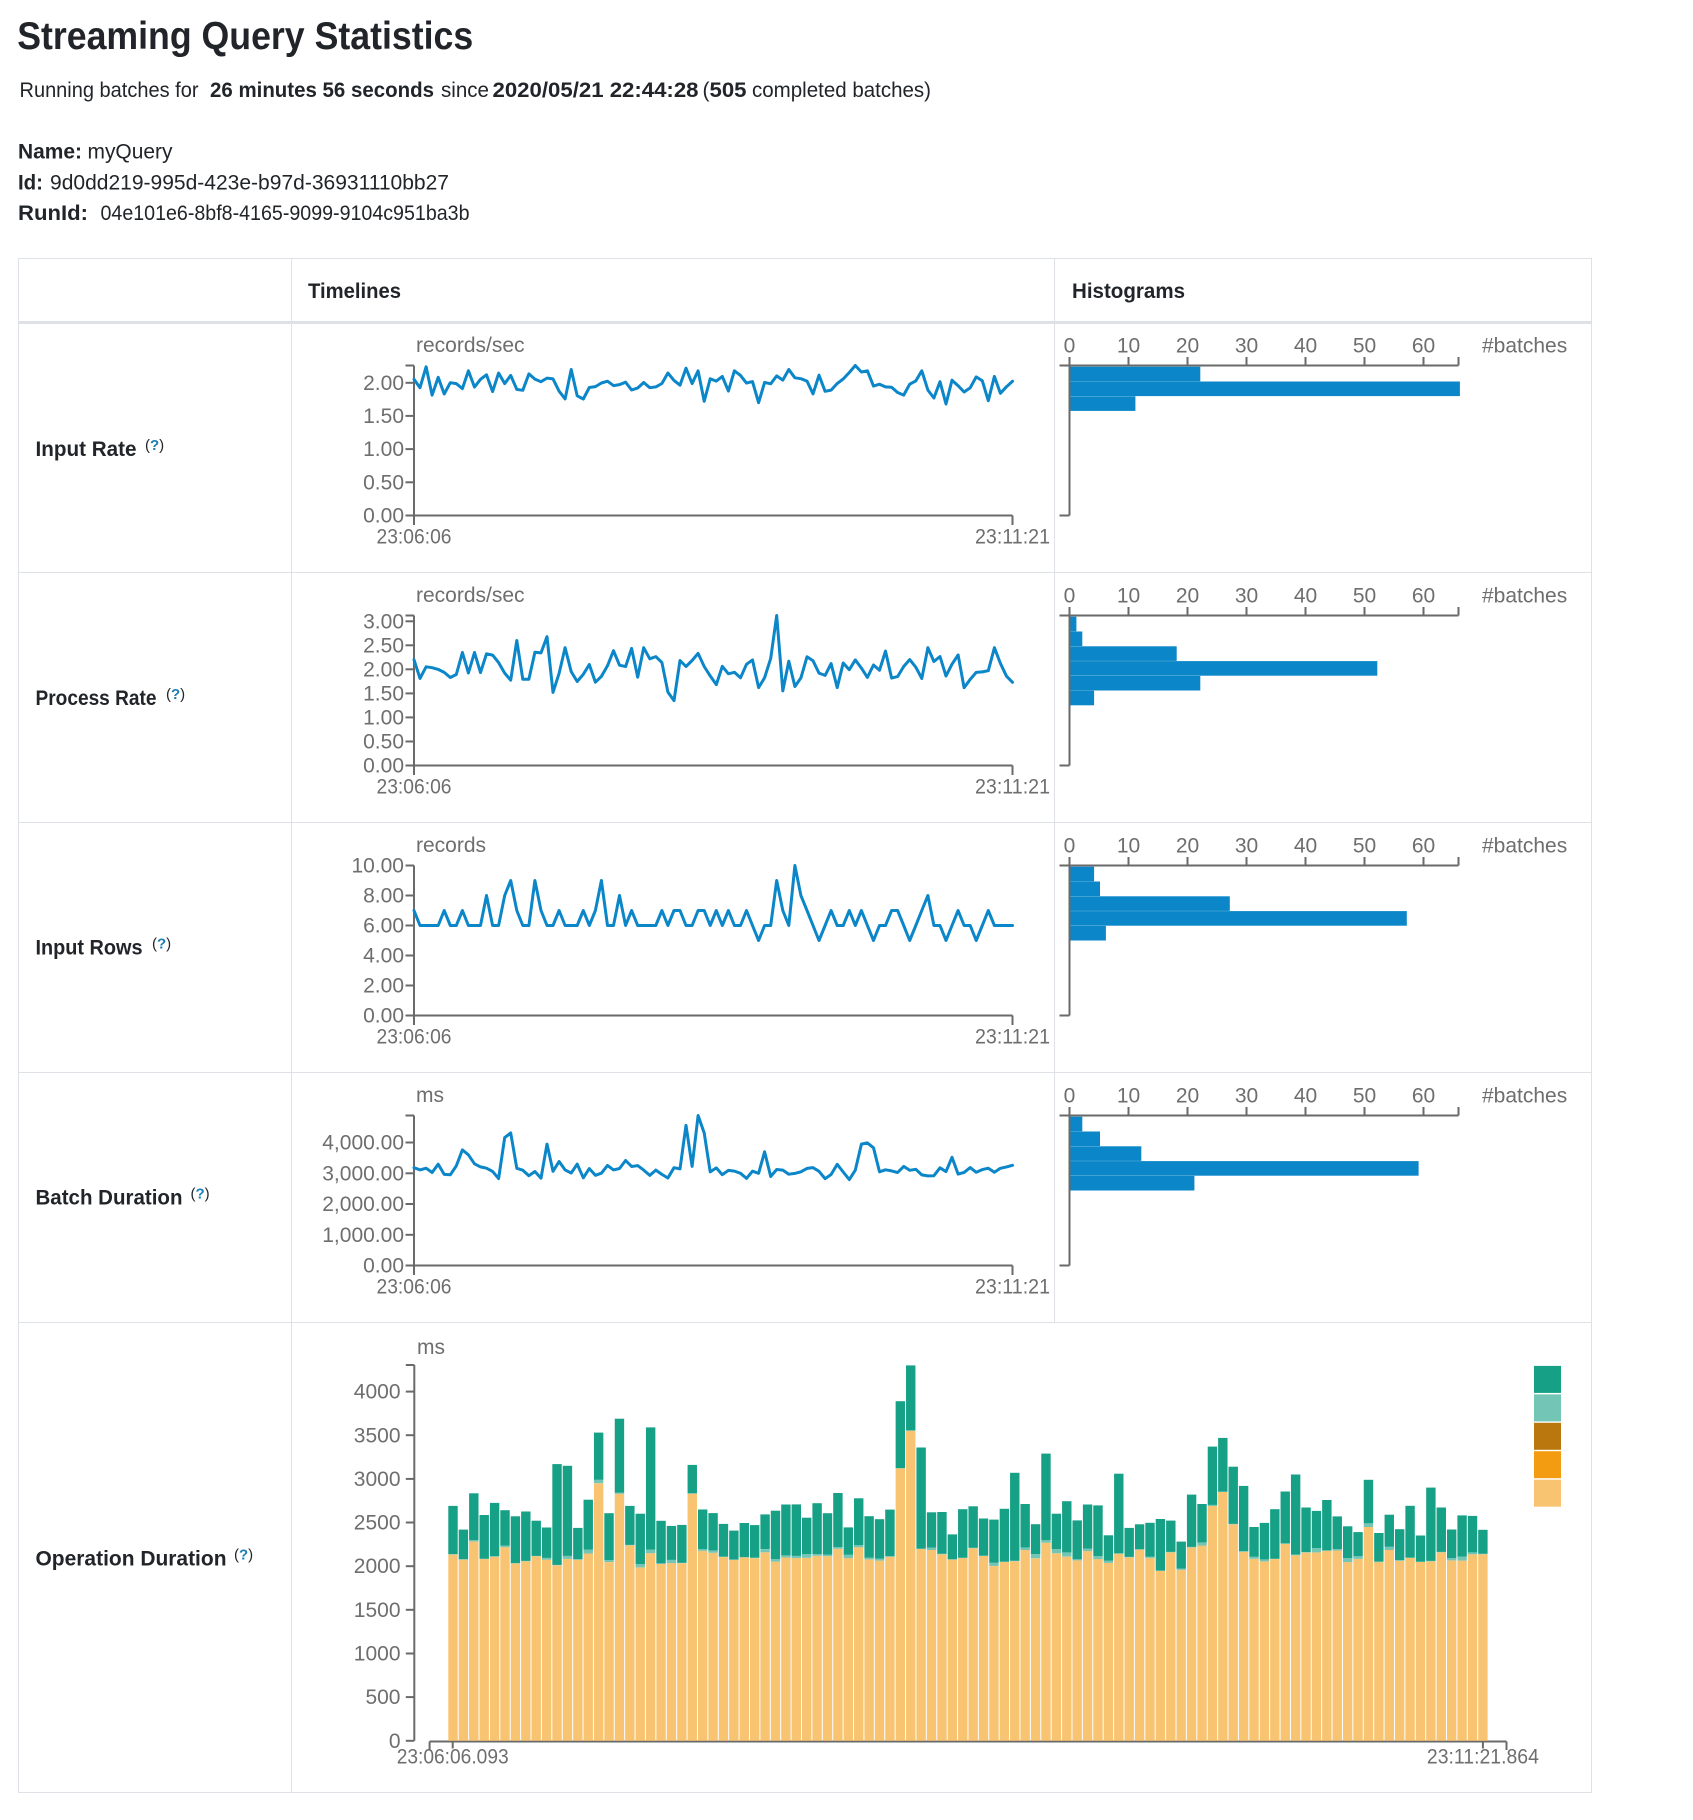 The height and width of the screenshot is (1820, 1693). I want to click on svg-text: 23:06:06.093, so click(453, 1757).